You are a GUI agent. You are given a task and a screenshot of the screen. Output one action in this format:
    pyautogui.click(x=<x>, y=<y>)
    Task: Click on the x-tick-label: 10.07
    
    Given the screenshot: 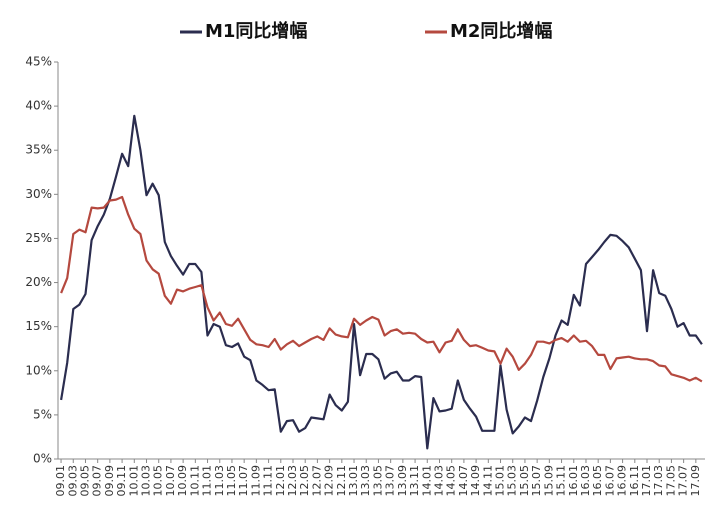 What is the action you would take?
    pyautogui.click(x=170, y=481)
    